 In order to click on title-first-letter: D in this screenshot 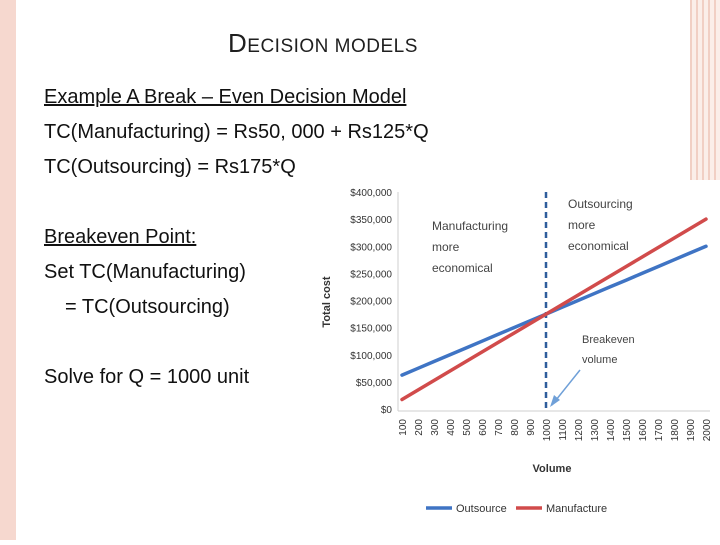, I will do `click(238, 43)`.